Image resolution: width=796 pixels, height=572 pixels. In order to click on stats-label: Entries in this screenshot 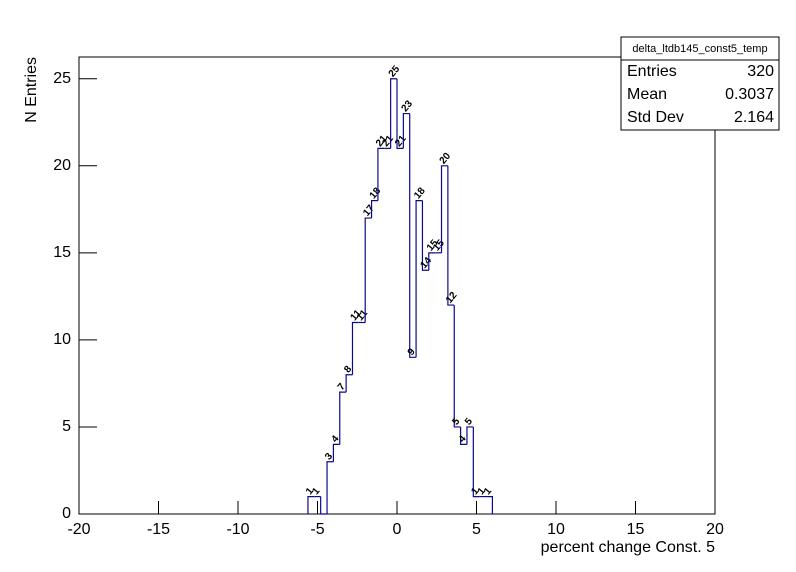, I will do `click(652, 71)`.